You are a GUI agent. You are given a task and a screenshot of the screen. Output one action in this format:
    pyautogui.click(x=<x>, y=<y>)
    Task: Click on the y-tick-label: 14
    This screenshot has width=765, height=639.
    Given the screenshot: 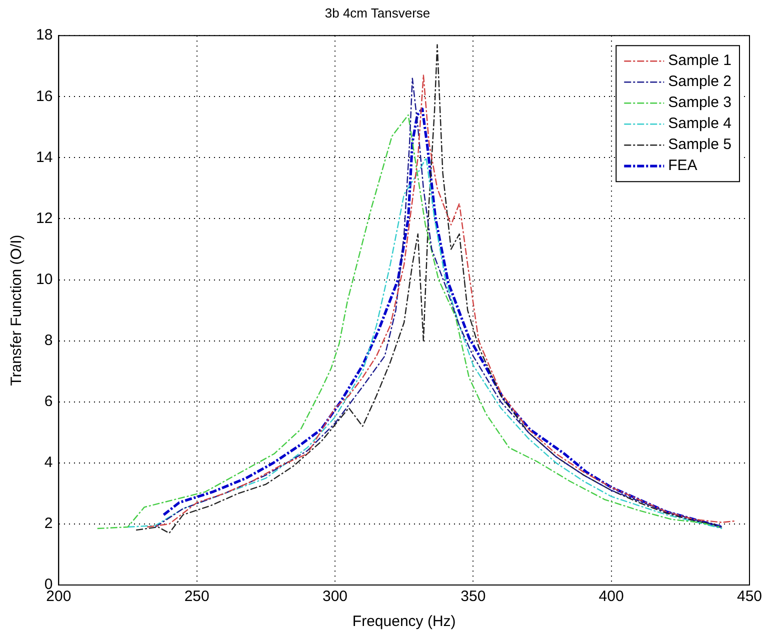 What is the action you would take?
    pyautogui.click(x=44, y=157)
    